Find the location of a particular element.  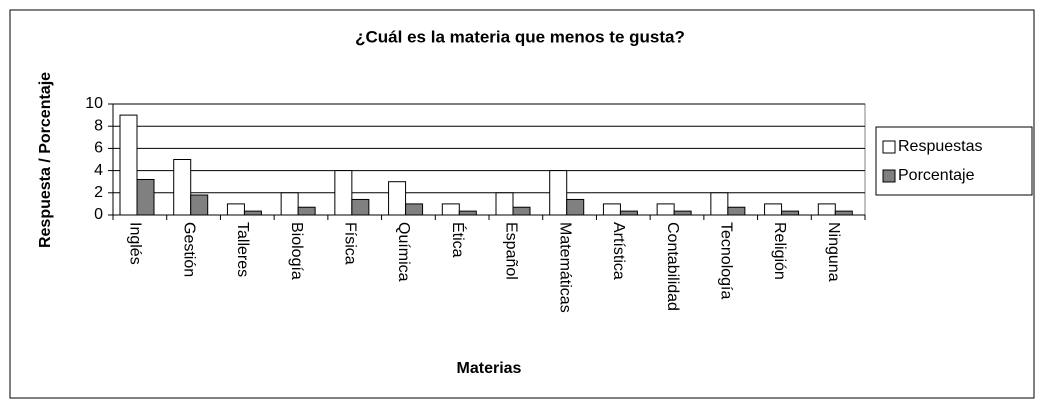

y-tick-label: 0 is located at coordinates (98, 214).